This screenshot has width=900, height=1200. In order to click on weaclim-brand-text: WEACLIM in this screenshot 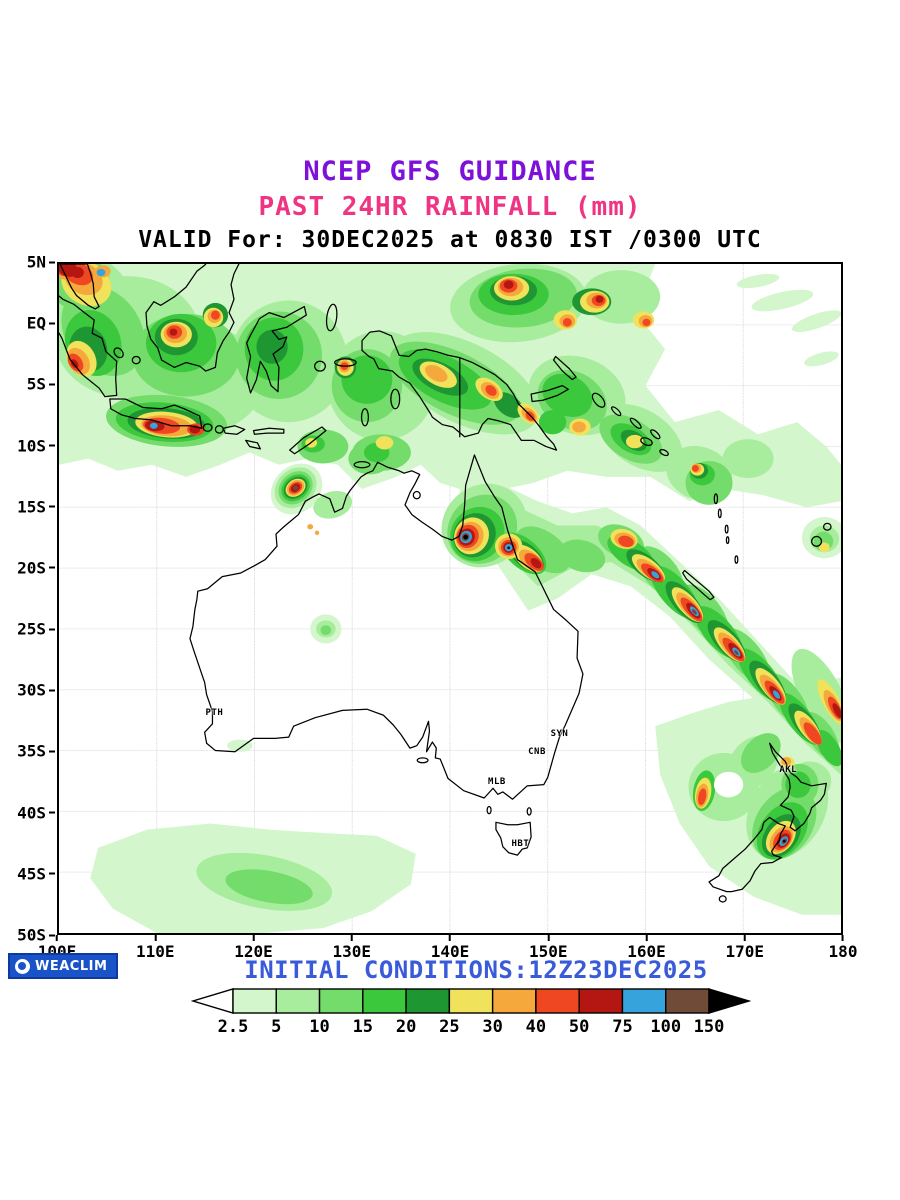, I will do `click(71, 966)`.